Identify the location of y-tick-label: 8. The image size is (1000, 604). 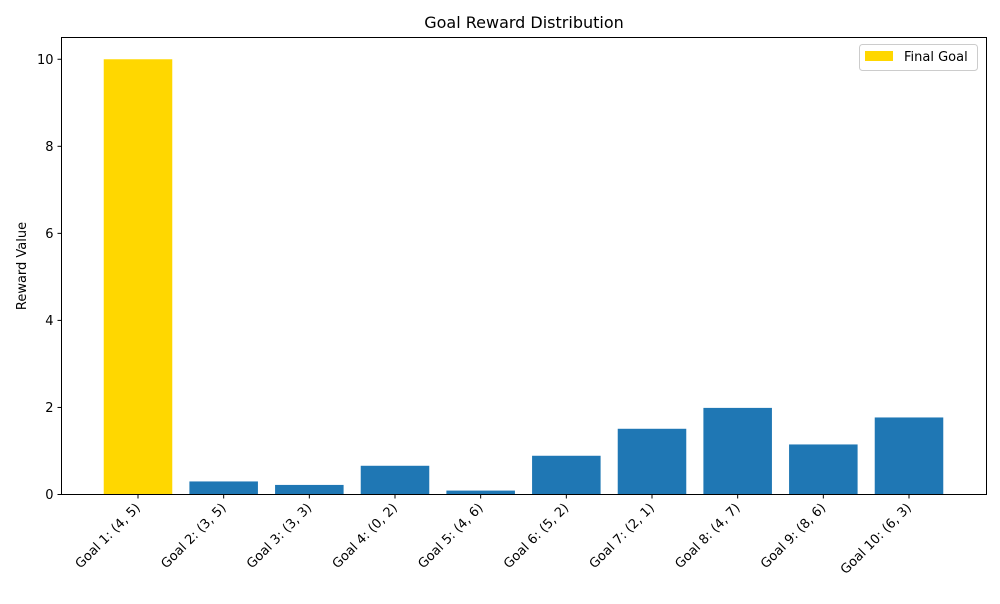
(49, 147).